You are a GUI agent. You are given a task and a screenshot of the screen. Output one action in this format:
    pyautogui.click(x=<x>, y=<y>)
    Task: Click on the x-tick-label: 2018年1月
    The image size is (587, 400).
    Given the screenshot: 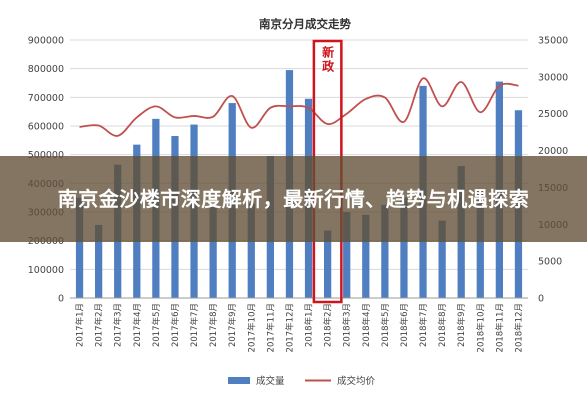 What is the action you would take?
    pyautogui.click(x=309, y=325)
    